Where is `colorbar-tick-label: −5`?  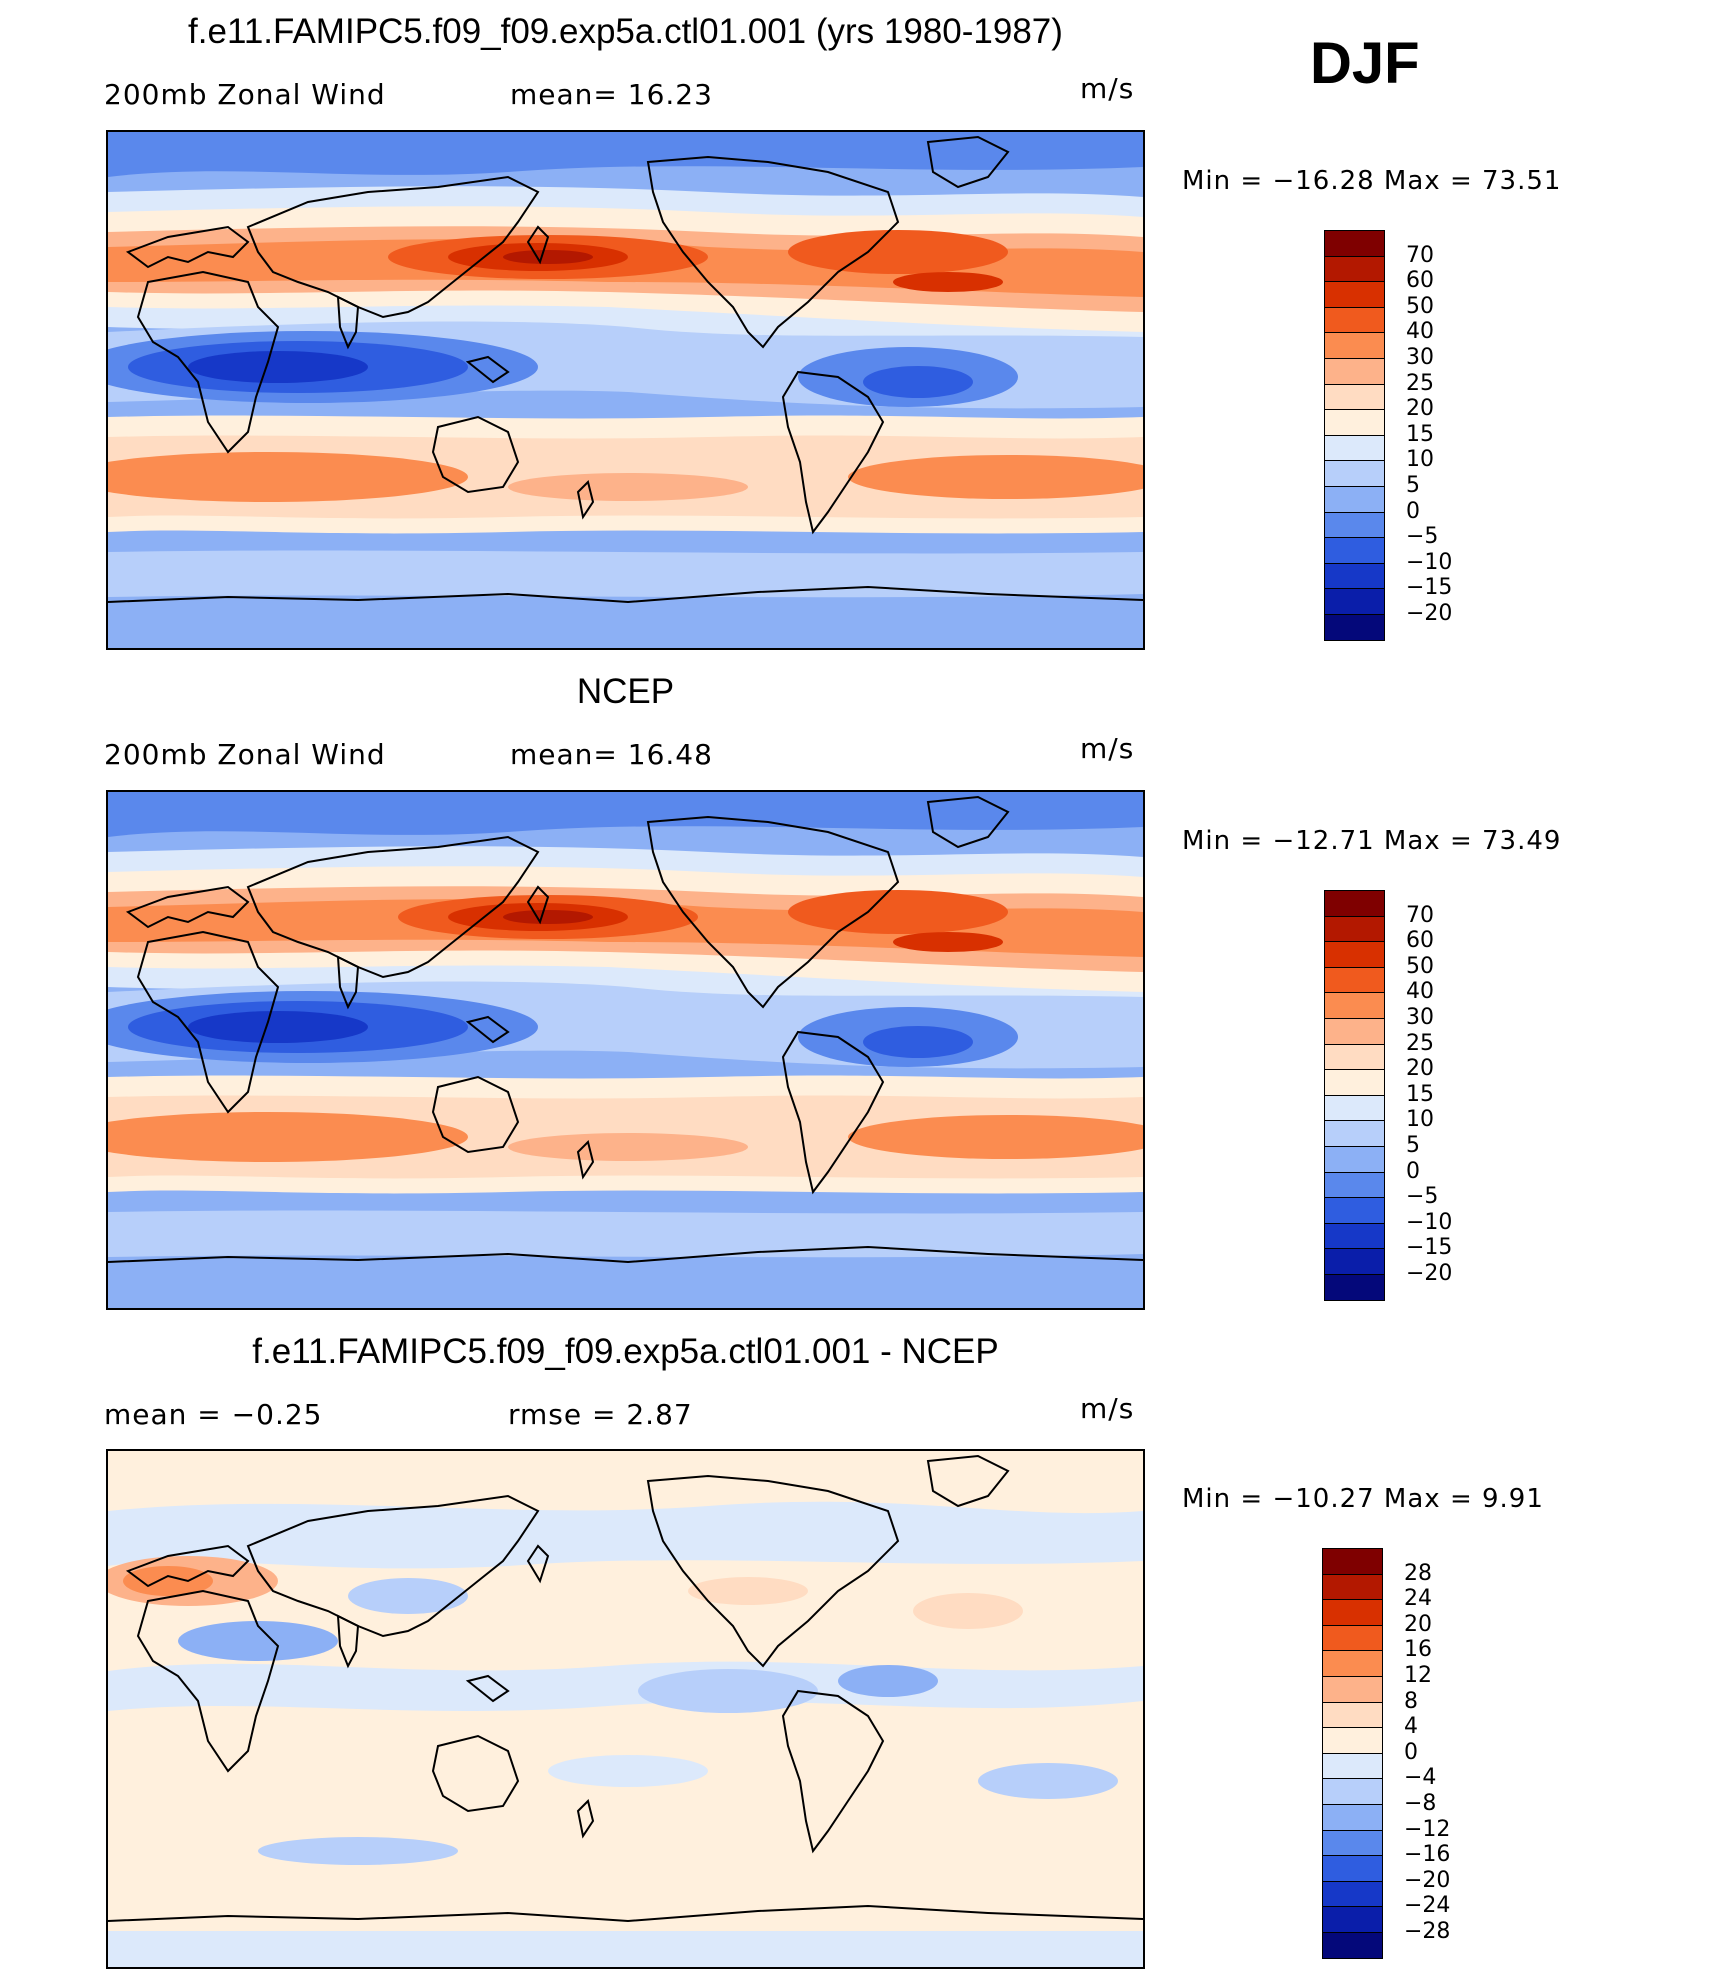 colorbar-tick-label: −5 is located at coordinates (1422, 1197).